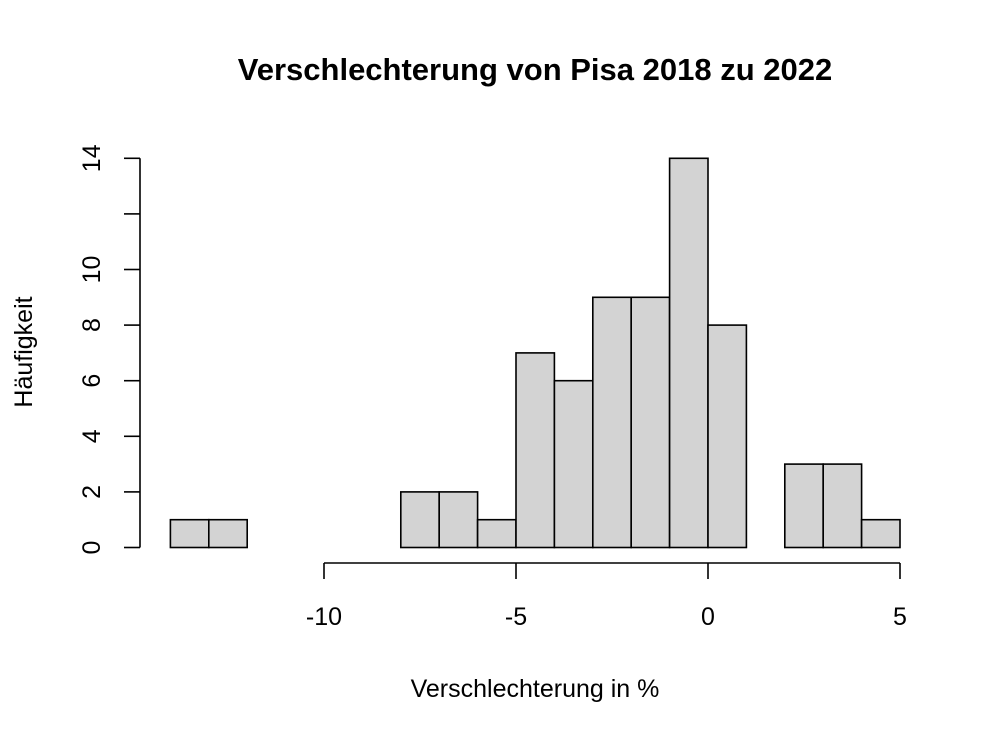  Describe the element at coordinates (900, 617) in the screenshot. I see `x-tick-label: 5` at that location.